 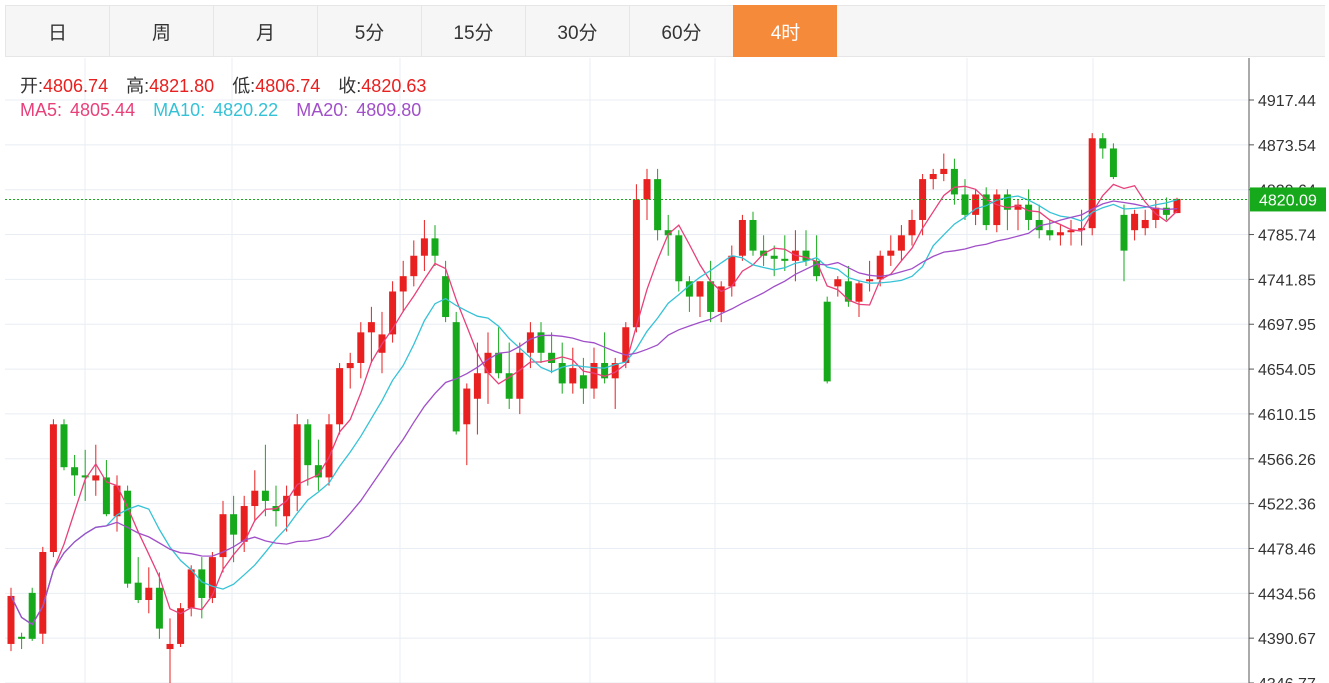 What do you see at coordinates (369, 31) in the screenshot?
I see `tab-5min: 5分` at bounding box center [369, 31].